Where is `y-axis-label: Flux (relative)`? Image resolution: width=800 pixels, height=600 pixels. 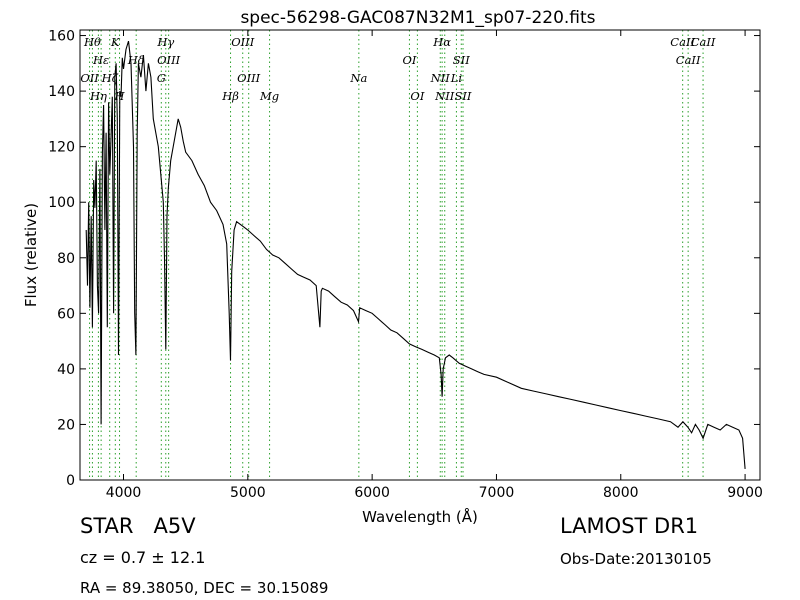 y-axis-label: Flux (relative) is located at coordinates (31, 255).